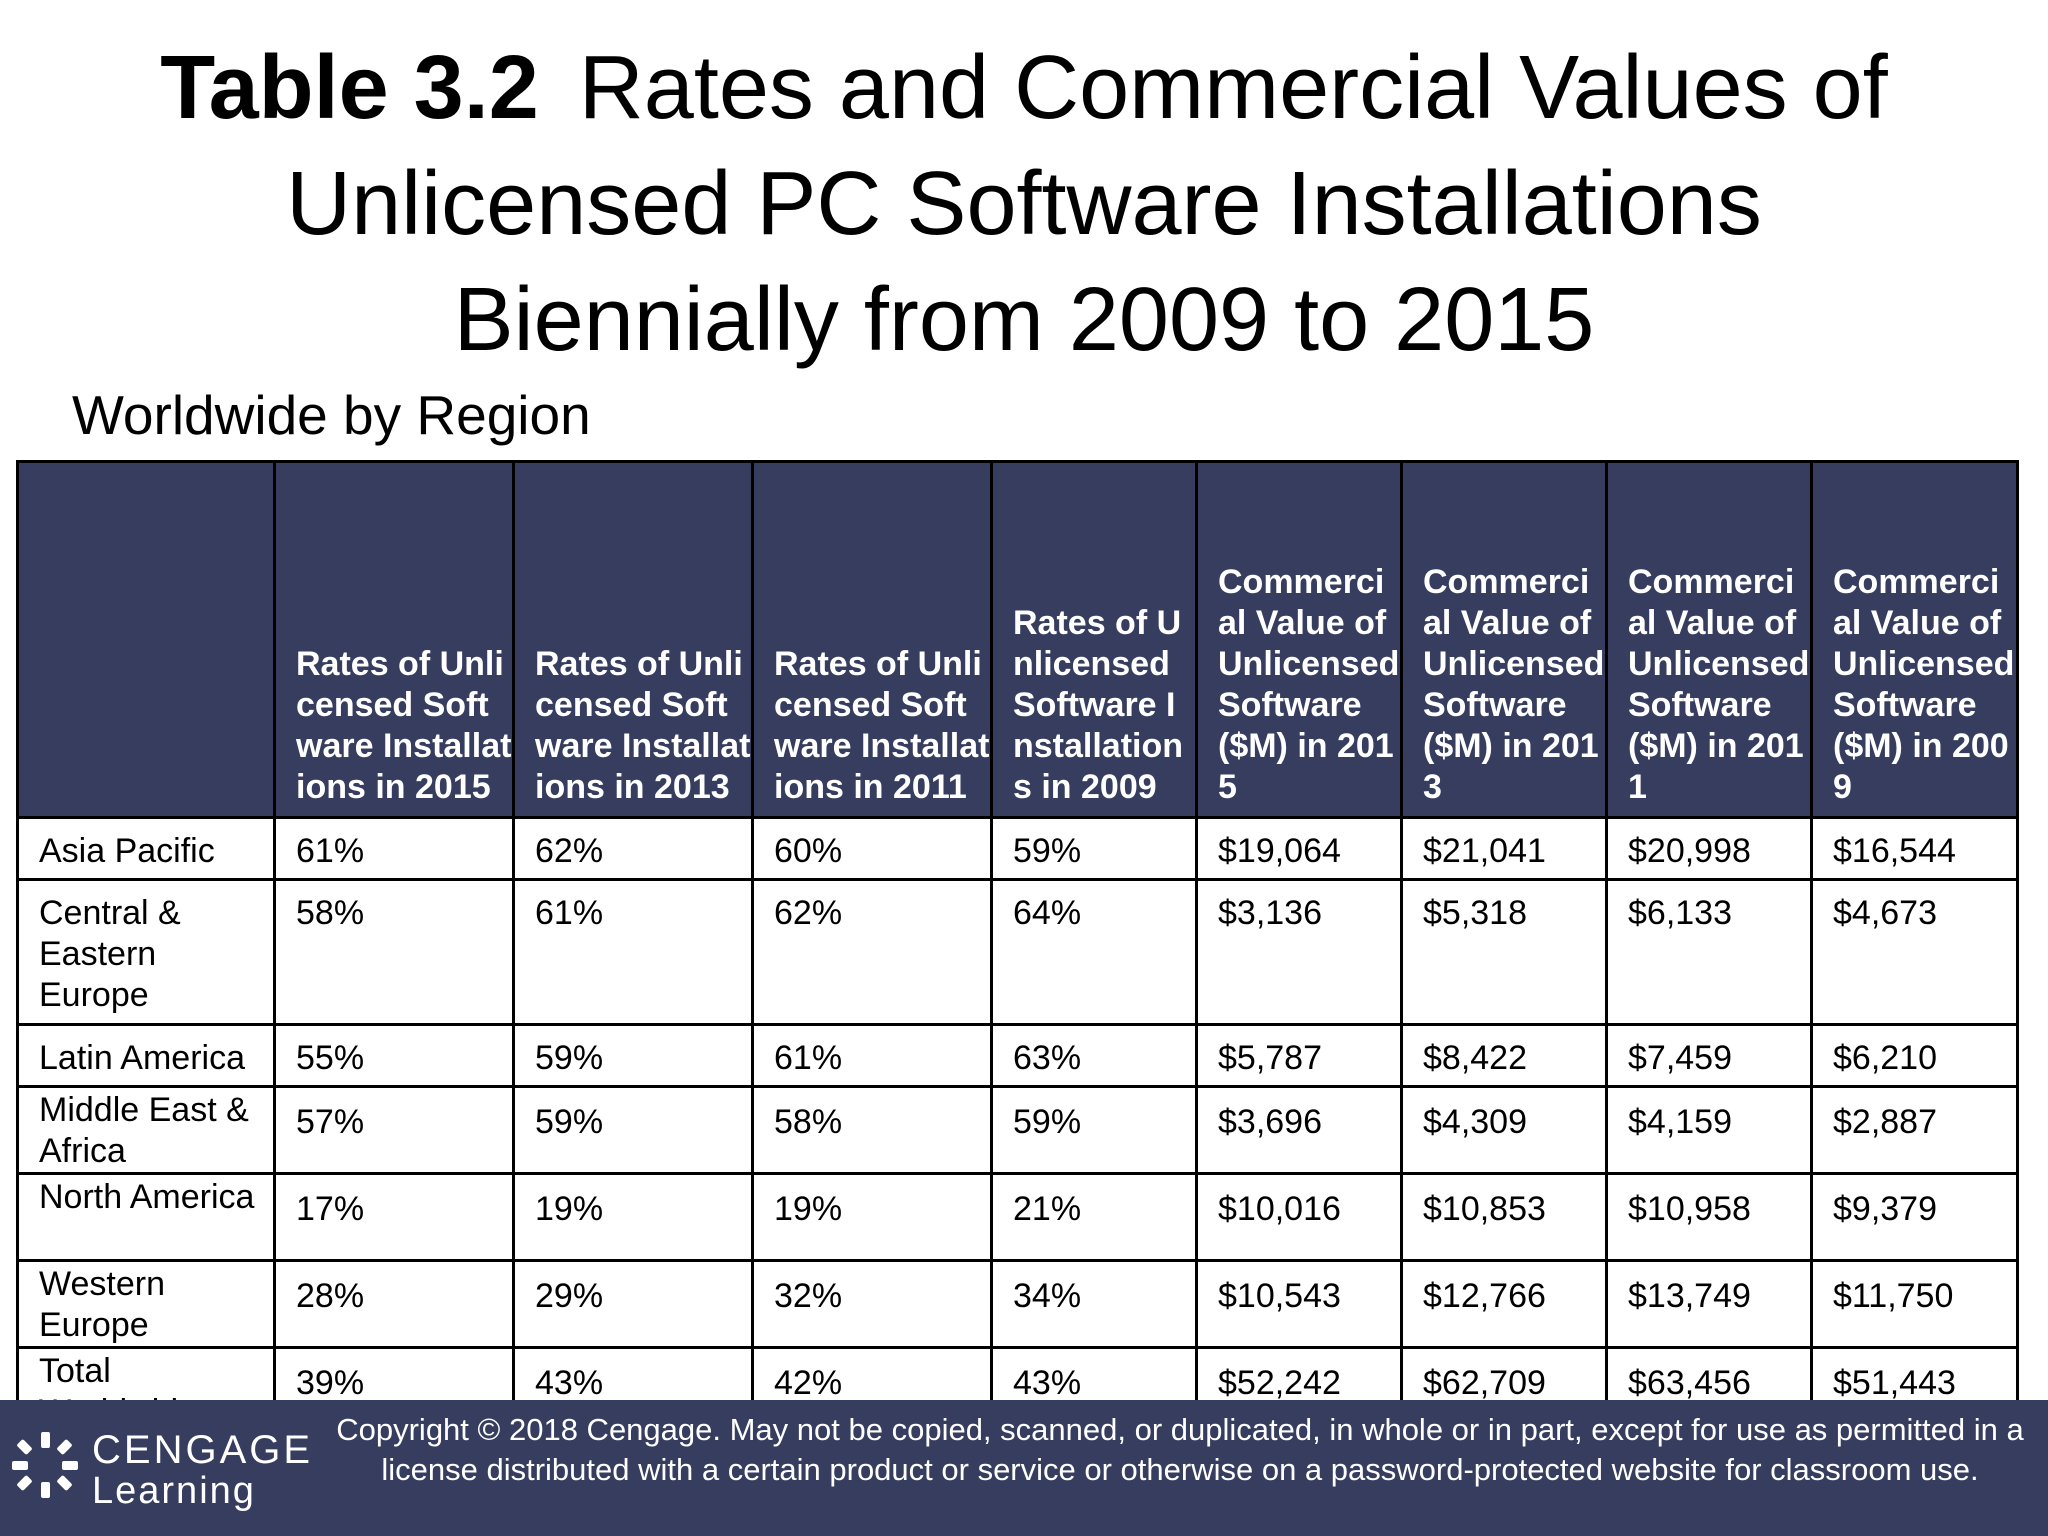 The width and height of the screenshot is (2048, 1536). Describe the element at coordinates (394, 1055) in the screenshot. I see `table-cell: 55%` at that location.